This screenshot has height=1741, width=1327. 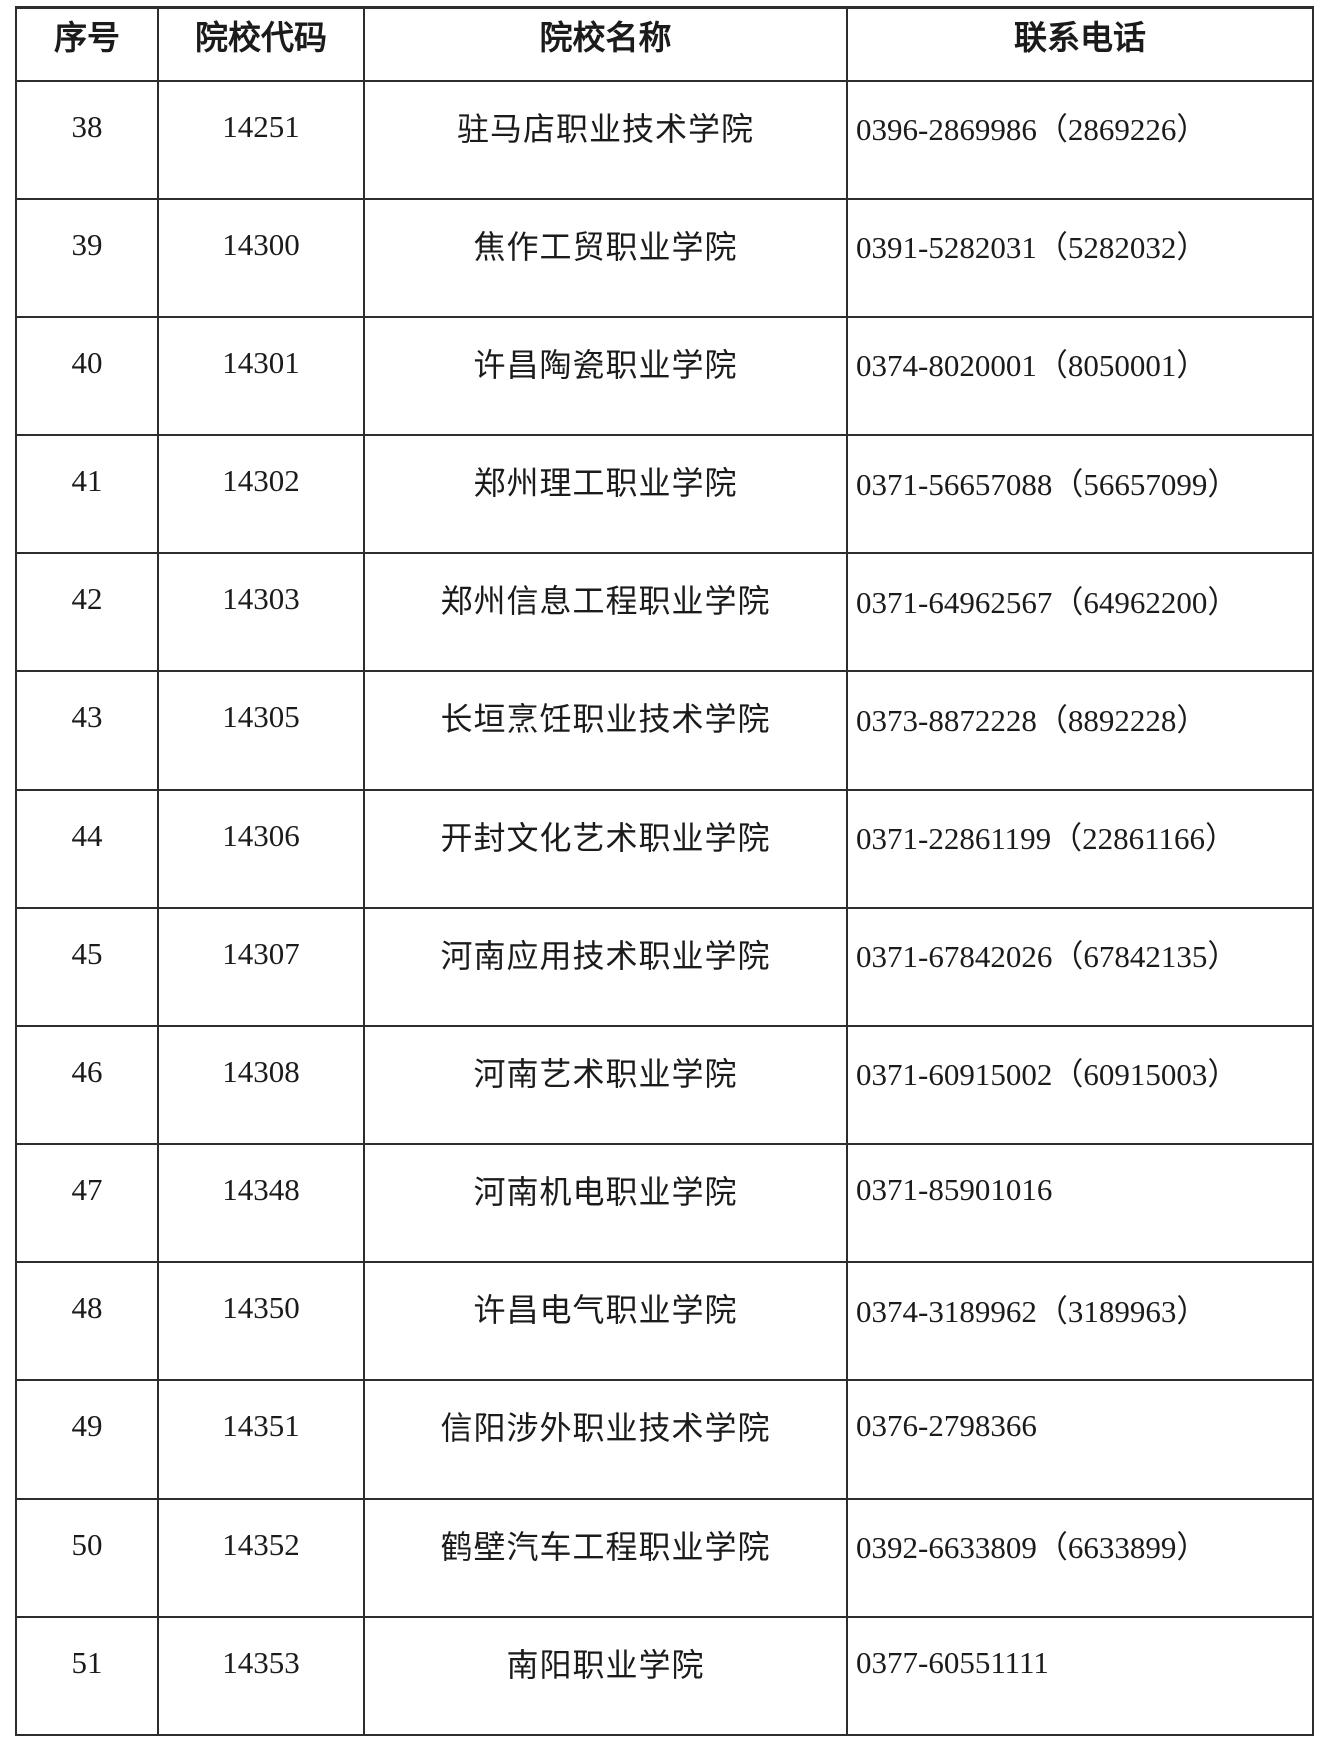 I want to click on college-name-cell: 许昌陶瓷职业学院, so click(x=605, y=376).